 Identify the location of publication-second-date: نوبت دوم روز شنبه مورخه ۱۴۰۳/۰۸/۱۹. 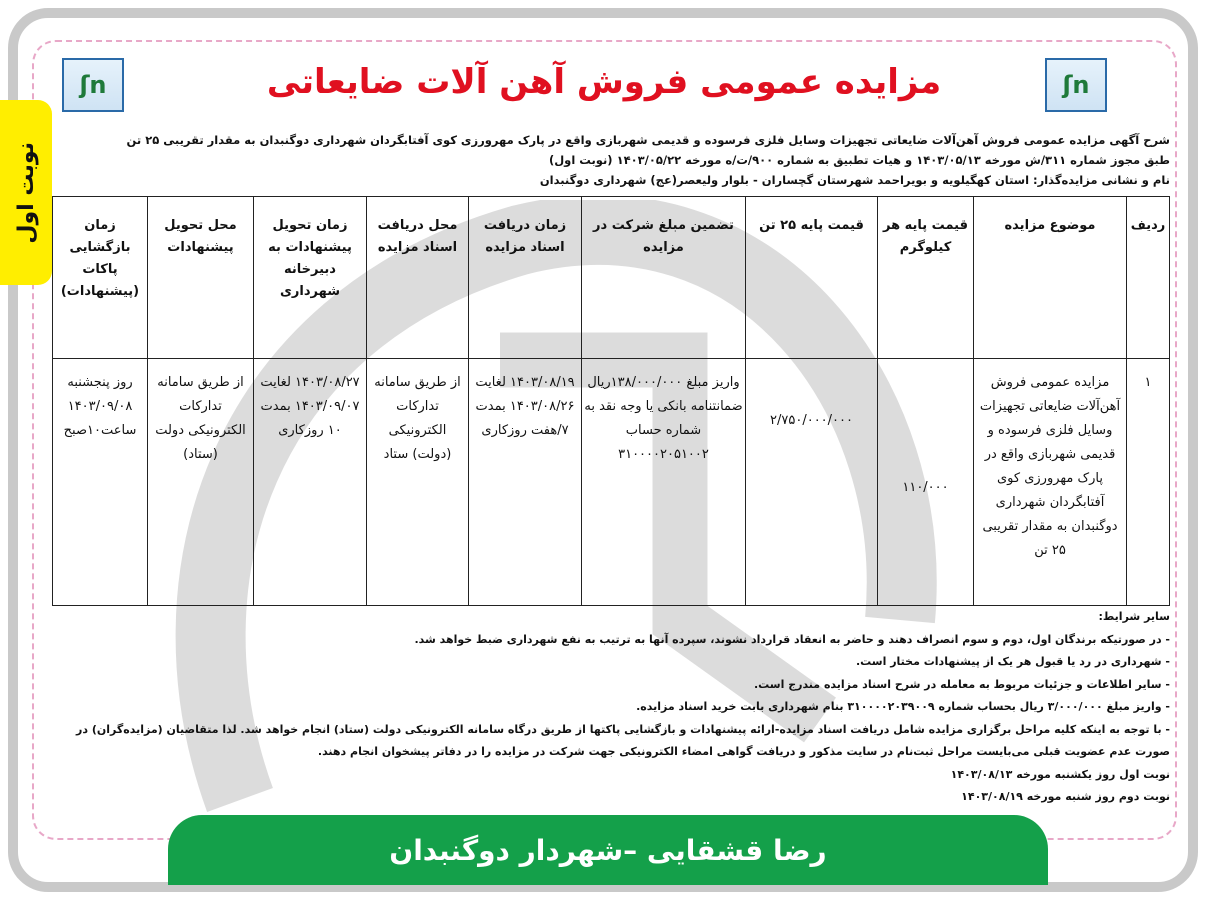
(1065, 796).